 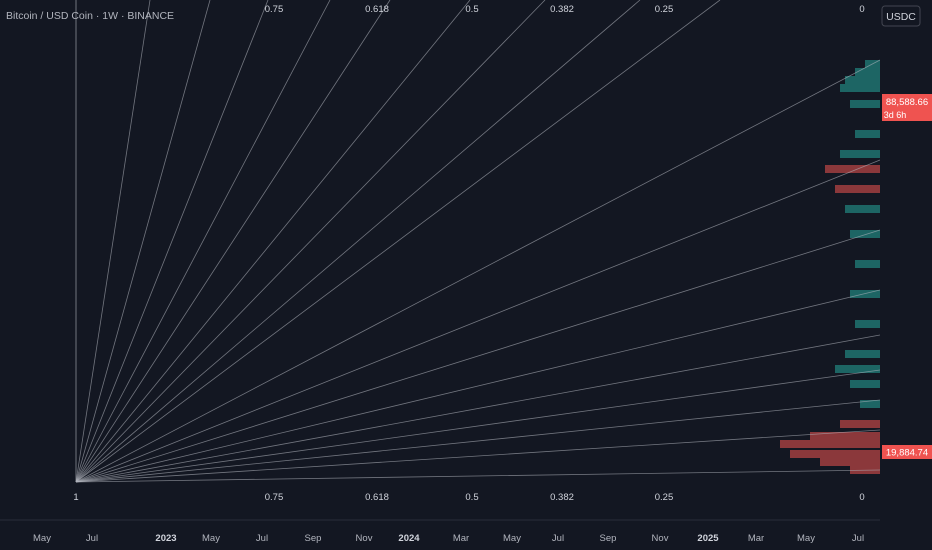 I want to click on x-tick-label: 2024, so click(x=409, y=538).